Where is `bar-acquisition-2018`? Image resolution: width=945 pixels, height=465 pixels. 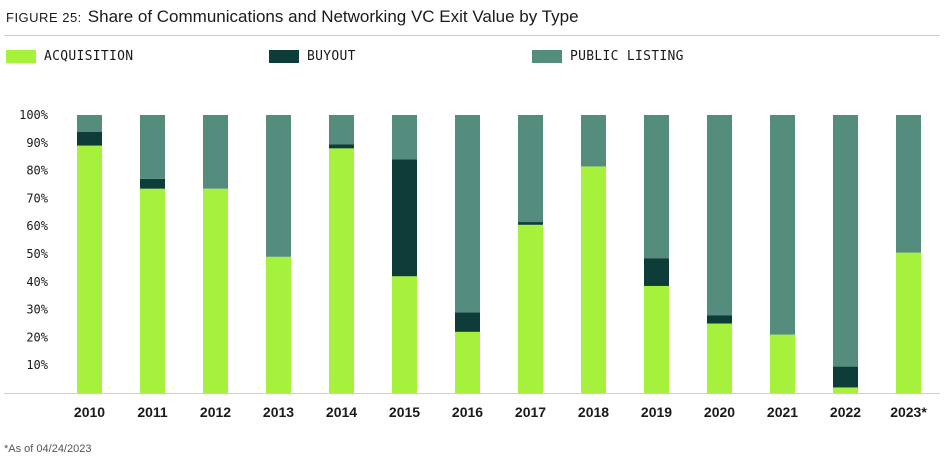
bar-acquisition-2018 is located at coordinates (593, 279).